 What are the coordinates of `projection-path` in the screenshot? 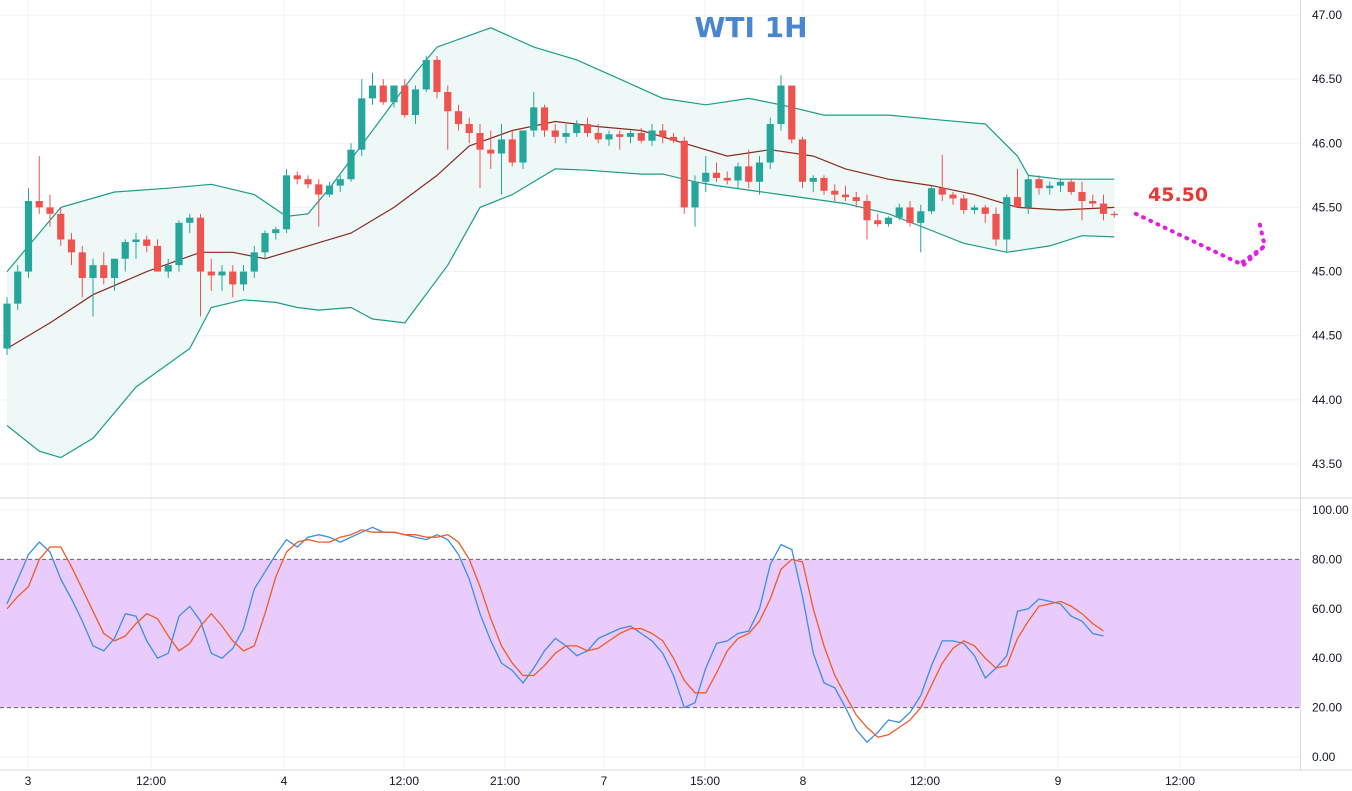 It's located at (1200, 239).